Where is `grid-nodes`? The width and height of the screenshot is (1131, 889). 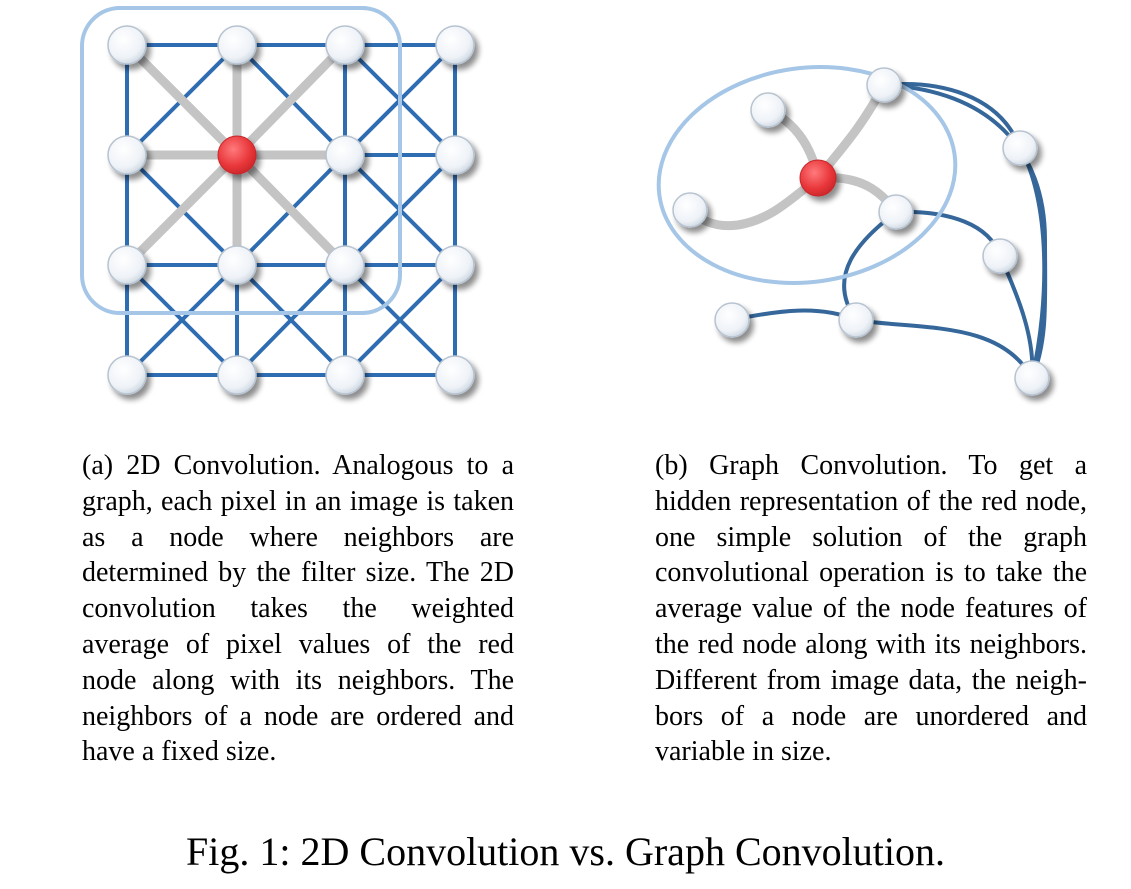
grid-nodes is located at coordinates (291, 210).